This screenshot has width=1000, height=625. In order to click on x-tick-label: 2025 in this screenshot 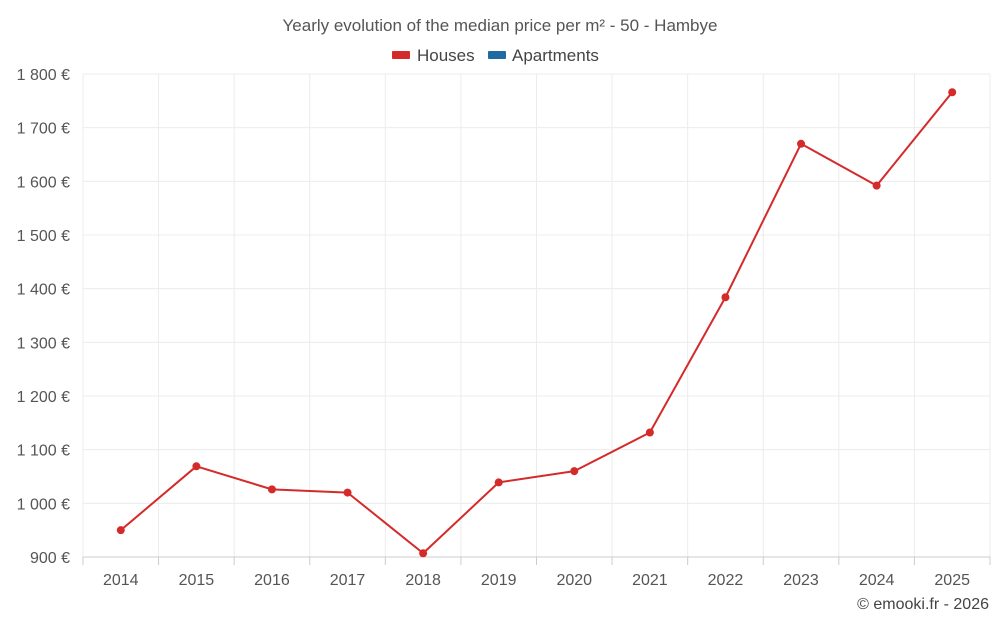, I will do `click(952, 580)`.